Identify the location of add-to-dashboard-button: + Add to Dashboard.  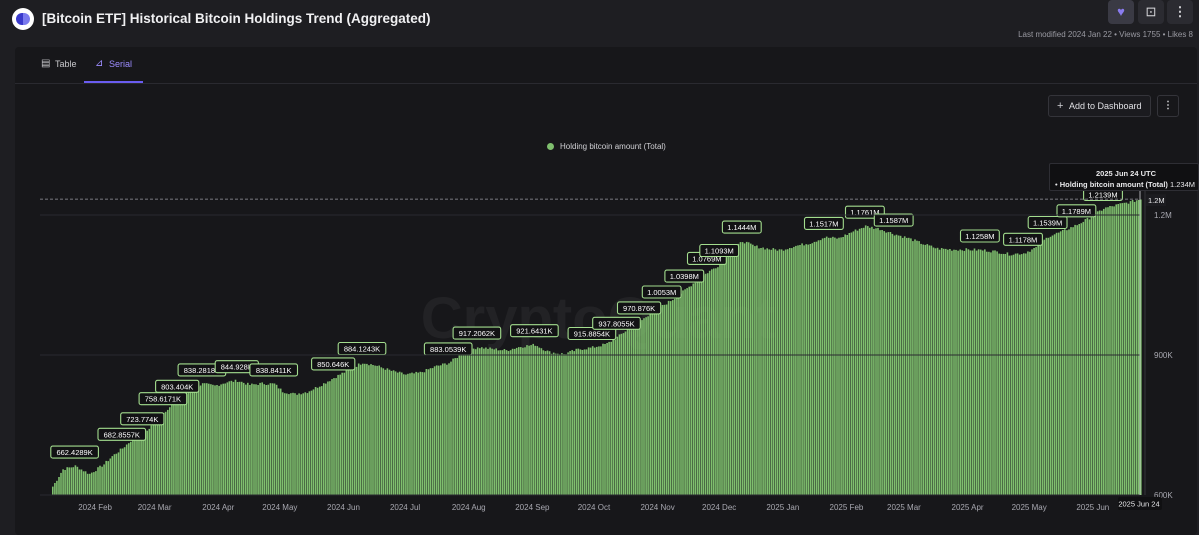
(1099, 106).